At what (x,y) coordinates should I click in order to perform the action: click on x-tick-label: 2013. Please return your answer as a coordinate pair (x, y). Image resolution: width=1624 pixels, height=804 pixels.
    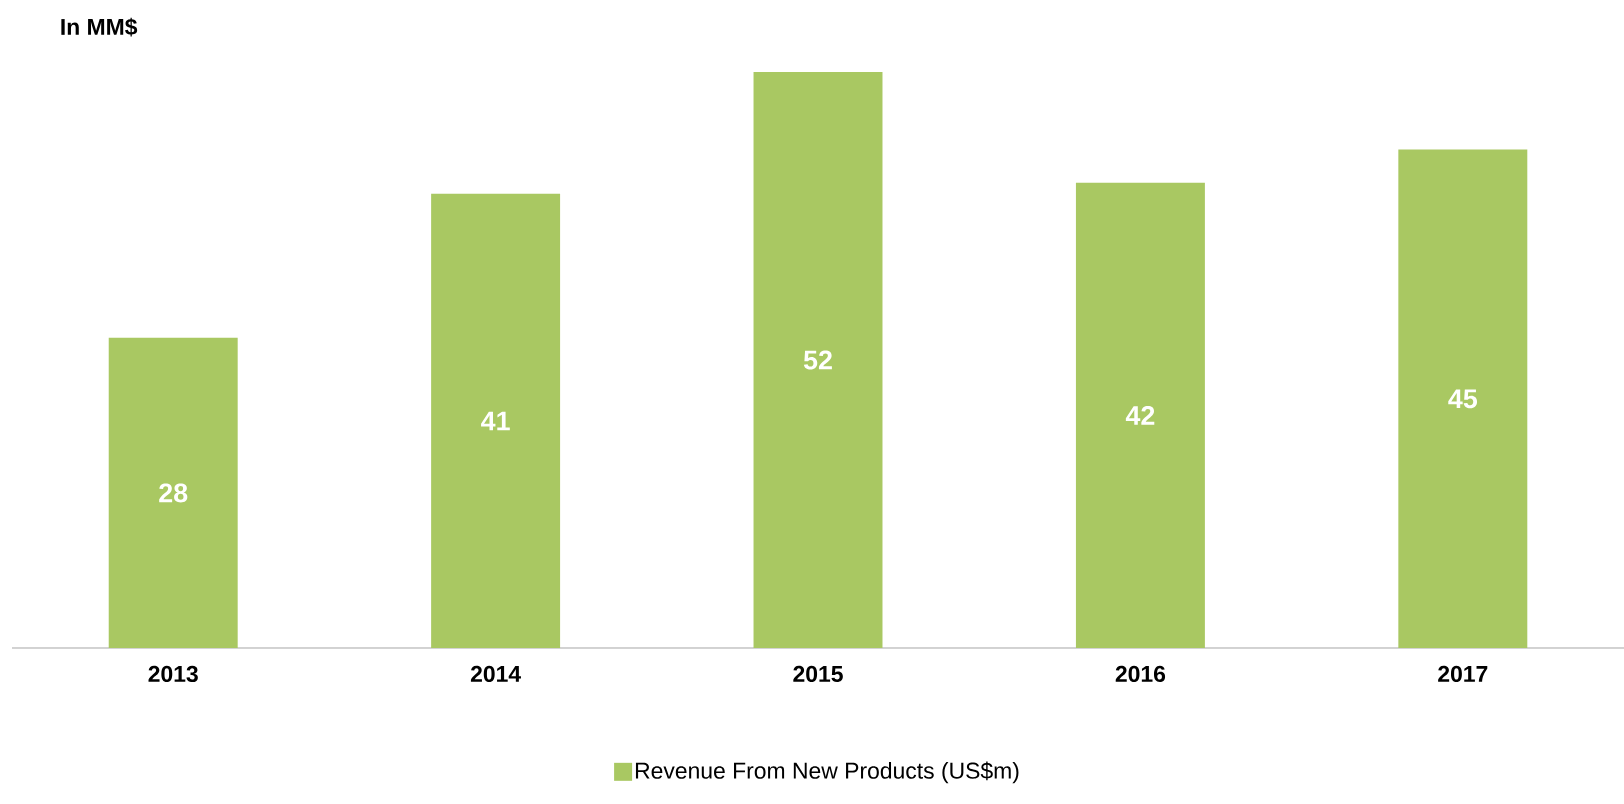
    Looking at the image, I should click on (173, 674).